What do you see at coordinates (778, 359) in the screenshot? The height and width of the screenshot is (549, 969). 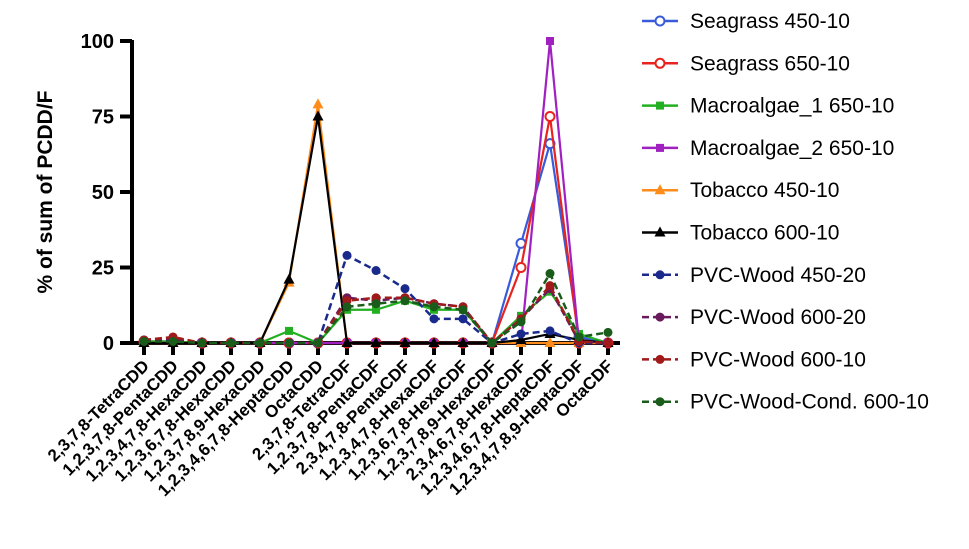 I see `legend-label: PVC-Wood 600-10` at bounding box center [778, 359].